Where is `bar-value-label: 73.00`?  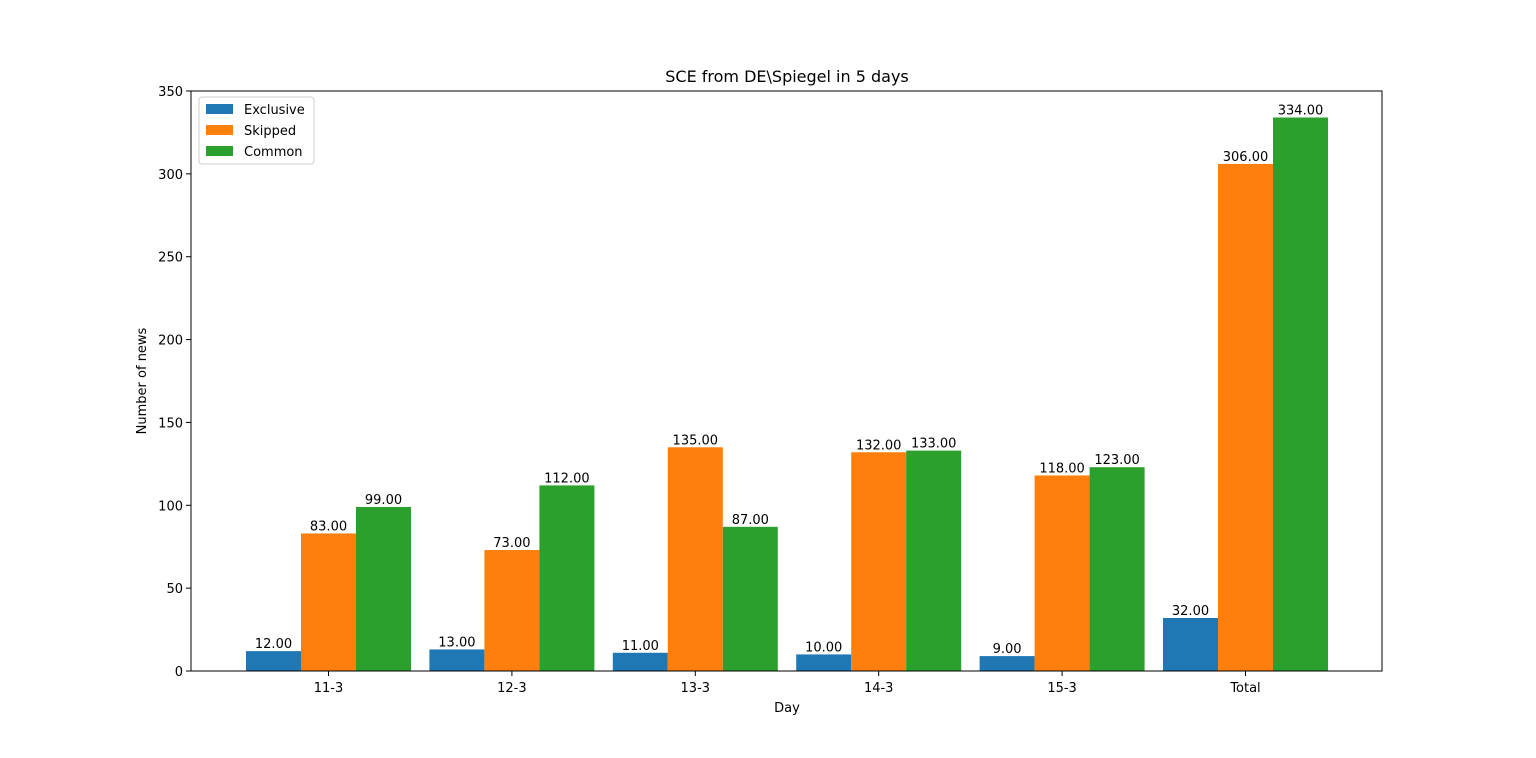 bar-value-label: 73.00 is located at coordinates (511, 543).